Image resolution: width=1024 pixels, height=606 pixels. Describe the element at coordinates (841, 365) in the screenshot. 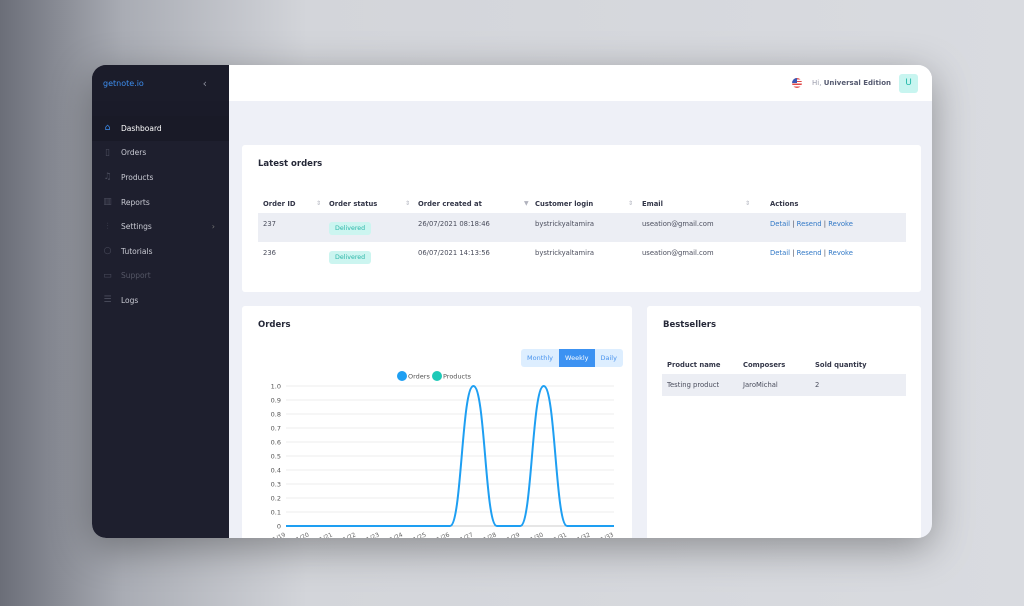

I see `column-header: Sold quantity` at that location.